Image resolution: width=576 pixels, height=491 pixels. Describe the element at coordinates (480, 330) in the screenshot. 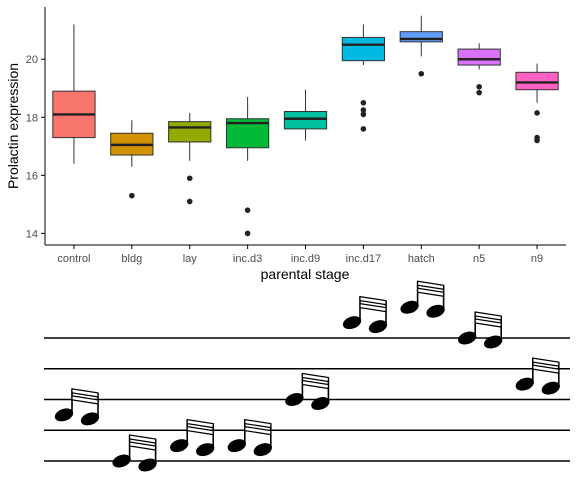

I see `note-n5` at that location.